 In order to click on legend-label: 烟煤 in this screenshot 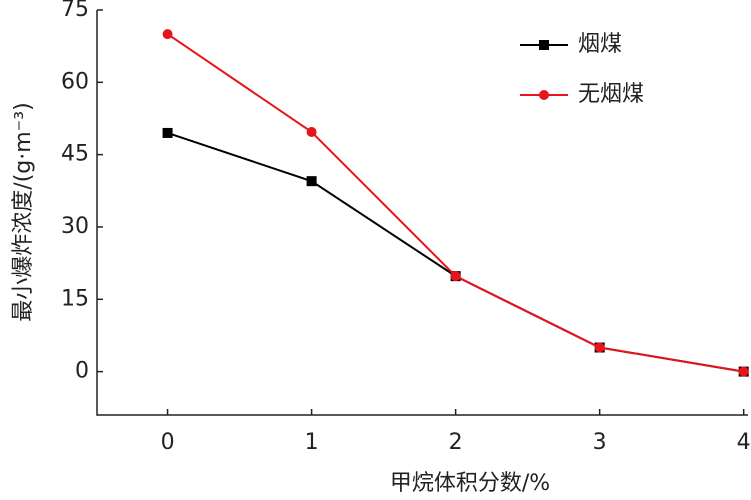, I will do `click(600, 44)`.